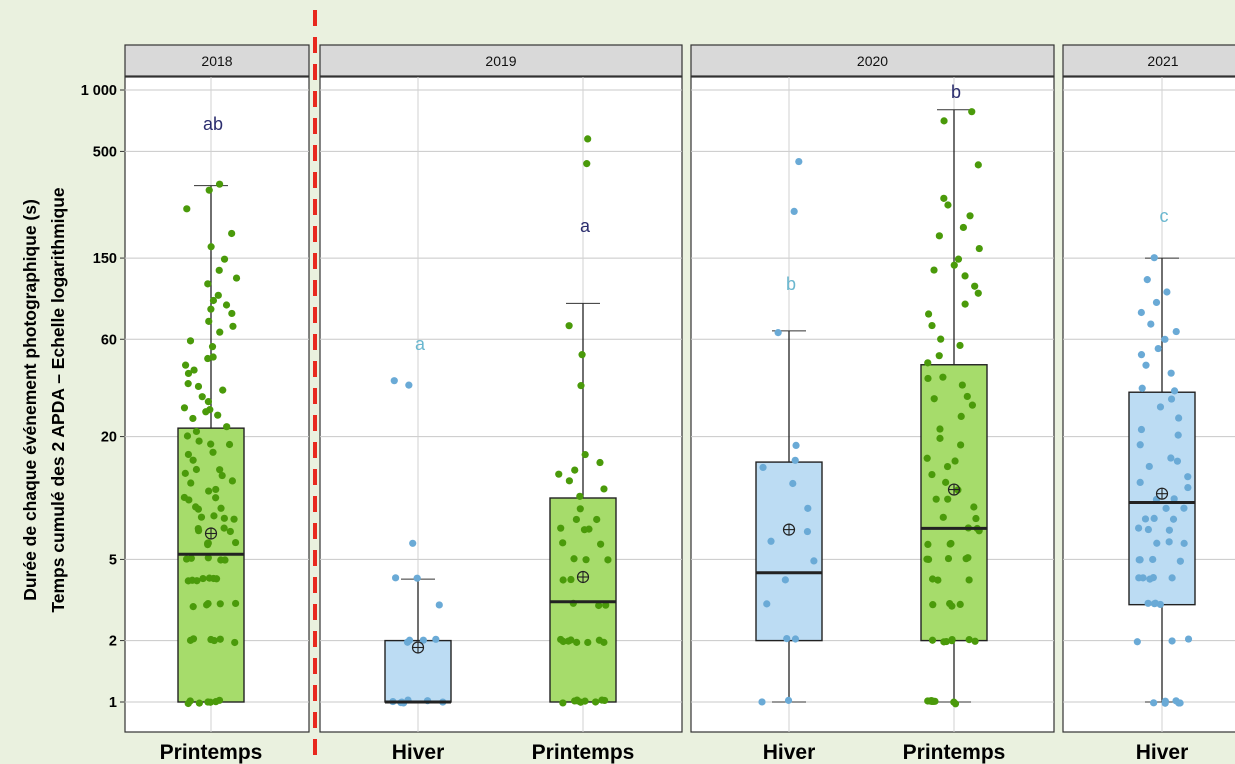 This screenshot has width=1235, height=764. I want to click on box-2020-hiver: b Hiver, so click(789, 420).